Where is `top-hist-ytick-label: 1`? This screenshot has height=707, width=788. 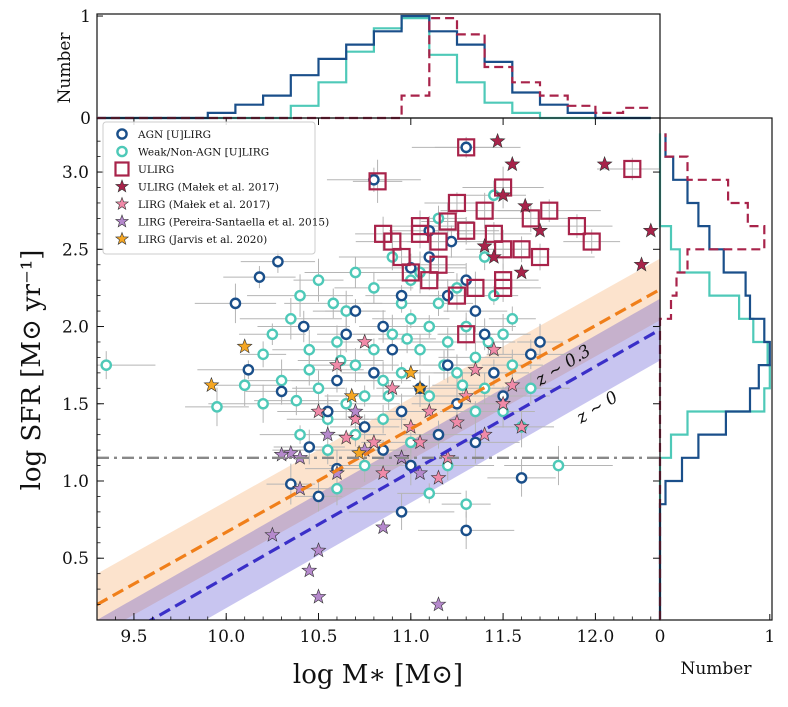 top-hist-ytick-label: 1 is located at coordinates (85, 17).